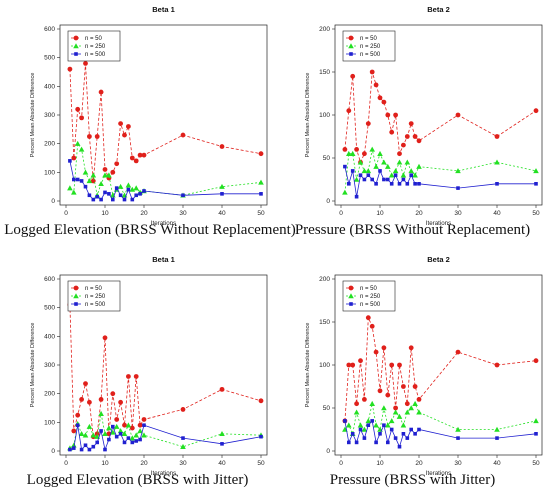  I want to click on chart-title: Beta 2, so click(438, 9).